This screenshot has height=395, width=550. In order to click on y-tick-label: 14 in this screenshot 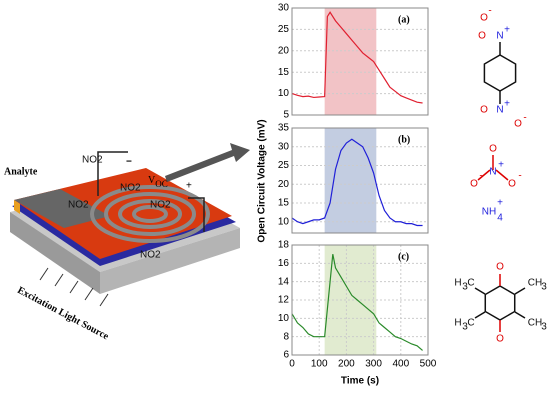, I will do `click(284, 281)`.